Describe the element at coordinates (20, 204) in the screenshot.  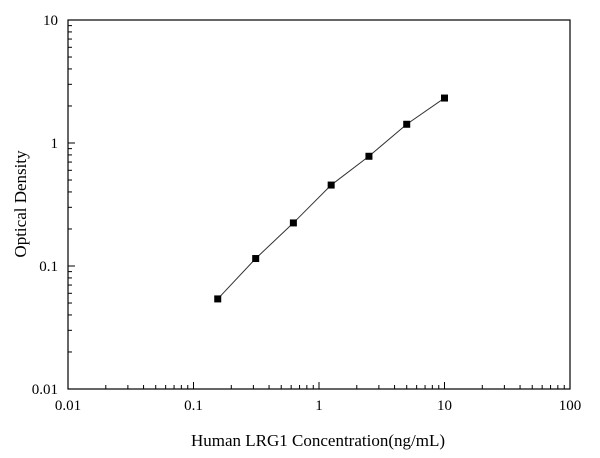
I see `y-axis-title: Optical Density` at that location.